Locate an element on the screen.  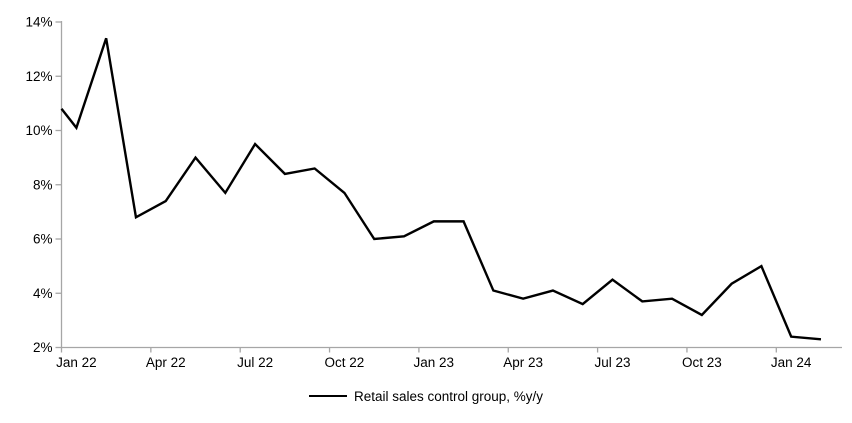
x-tick-label: Jul 23 is located at coordinates (612, 362).